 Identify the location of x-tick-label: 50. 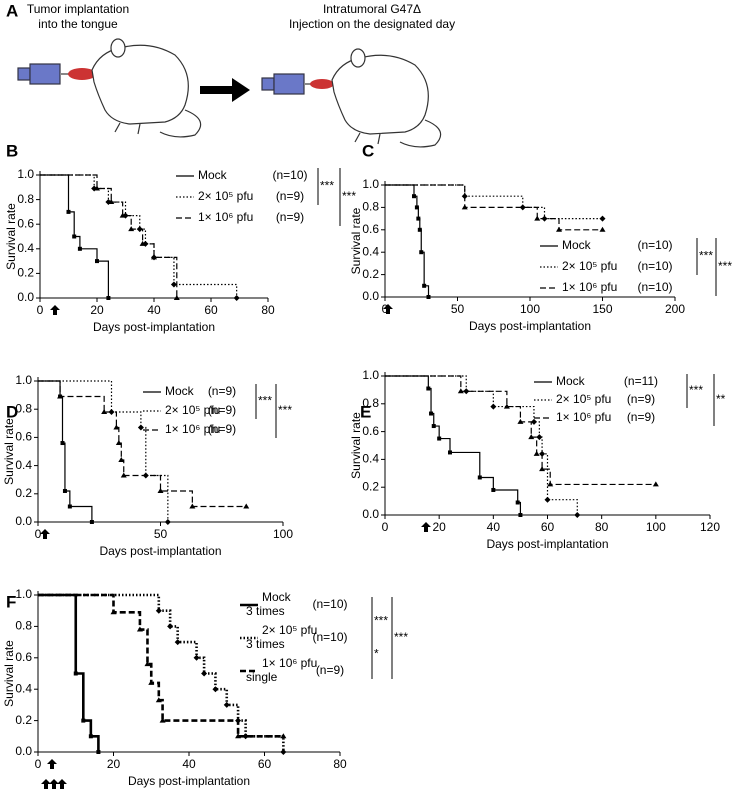
(161, 534).